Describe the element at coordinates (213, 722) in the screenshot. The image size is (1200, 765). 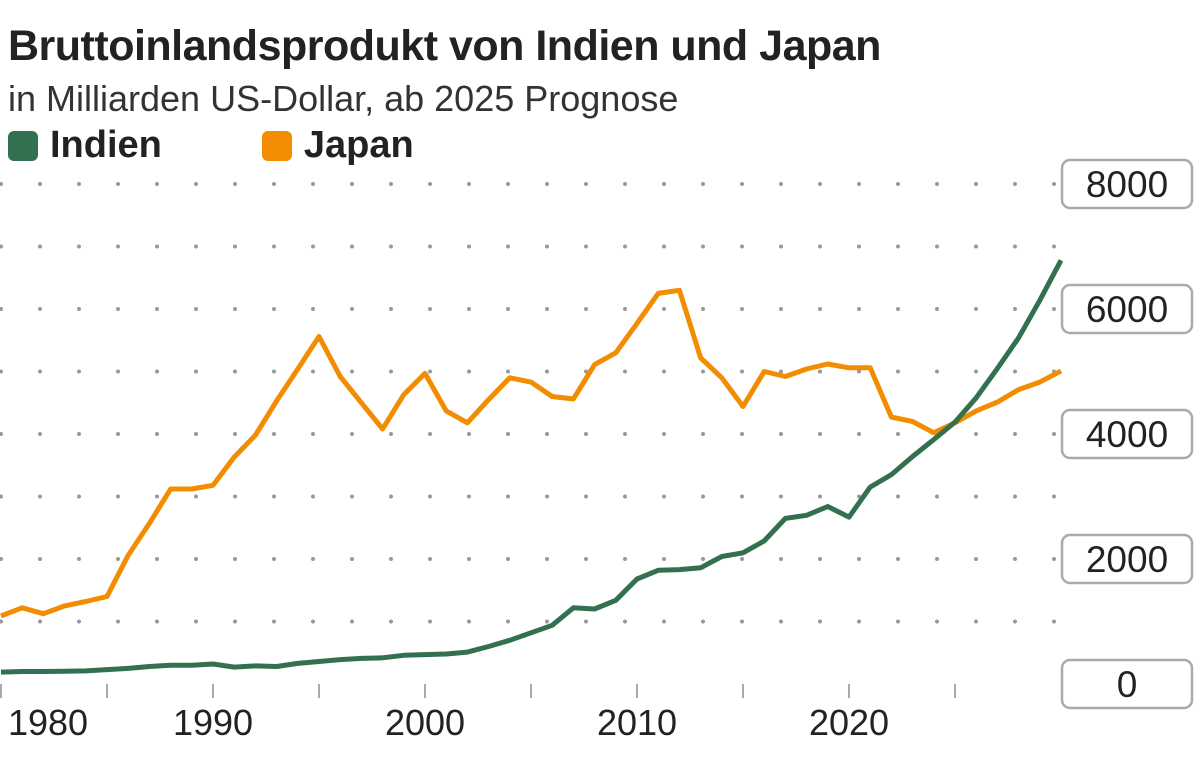
I see `x-tick-label: 1990` at that location.